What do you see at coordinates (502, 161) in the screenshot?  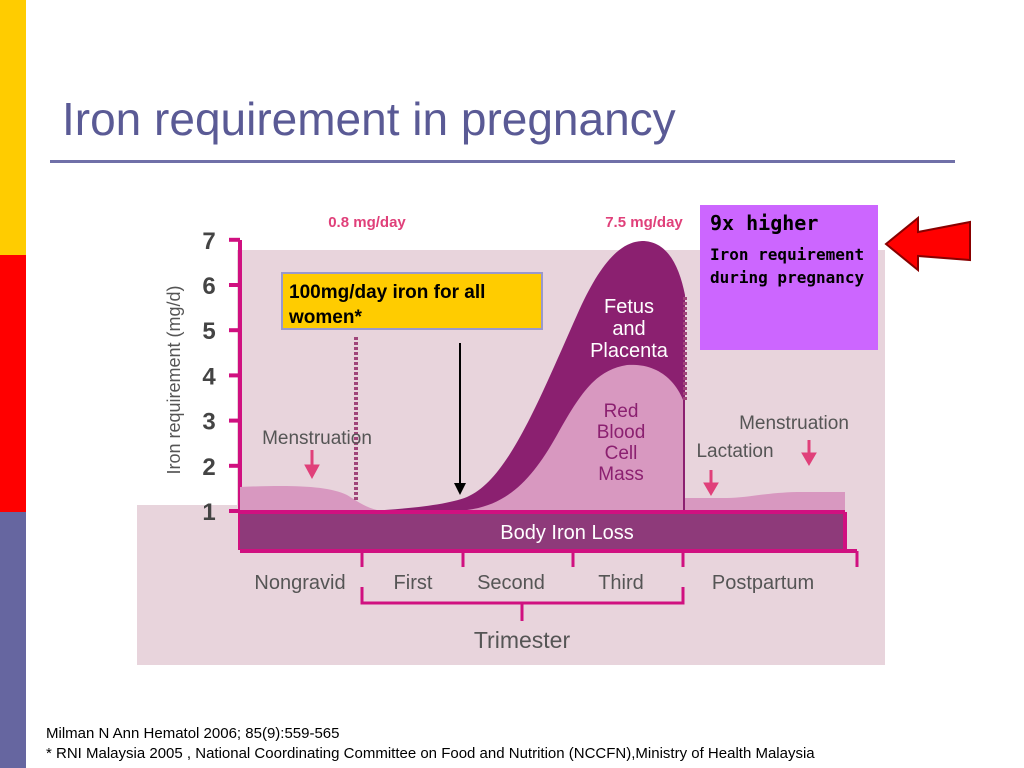 I see `title-underline` at bounding box center [502, 161].